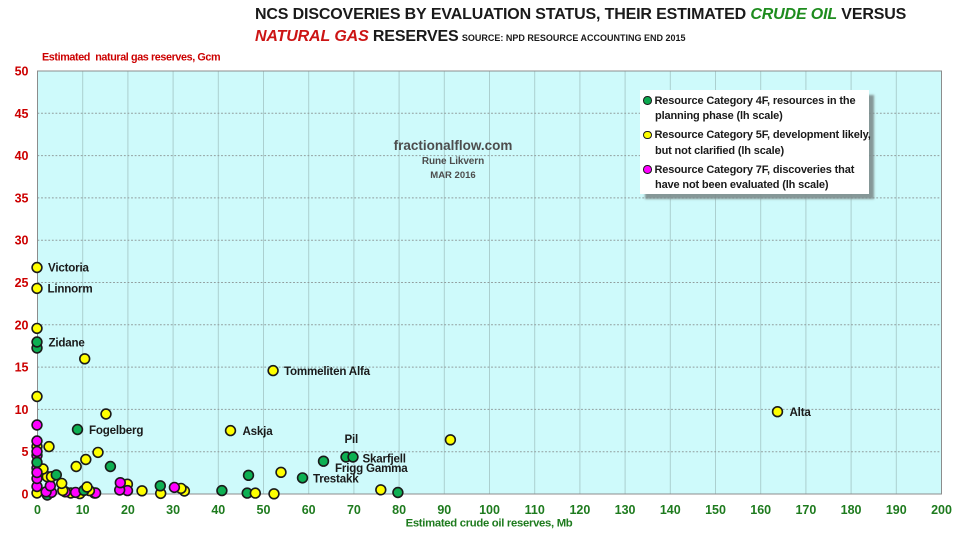  What do you see at coordinates (22, 283) in the screenshot?
I see `svg-text: 25` at bounding box center [22, 283].